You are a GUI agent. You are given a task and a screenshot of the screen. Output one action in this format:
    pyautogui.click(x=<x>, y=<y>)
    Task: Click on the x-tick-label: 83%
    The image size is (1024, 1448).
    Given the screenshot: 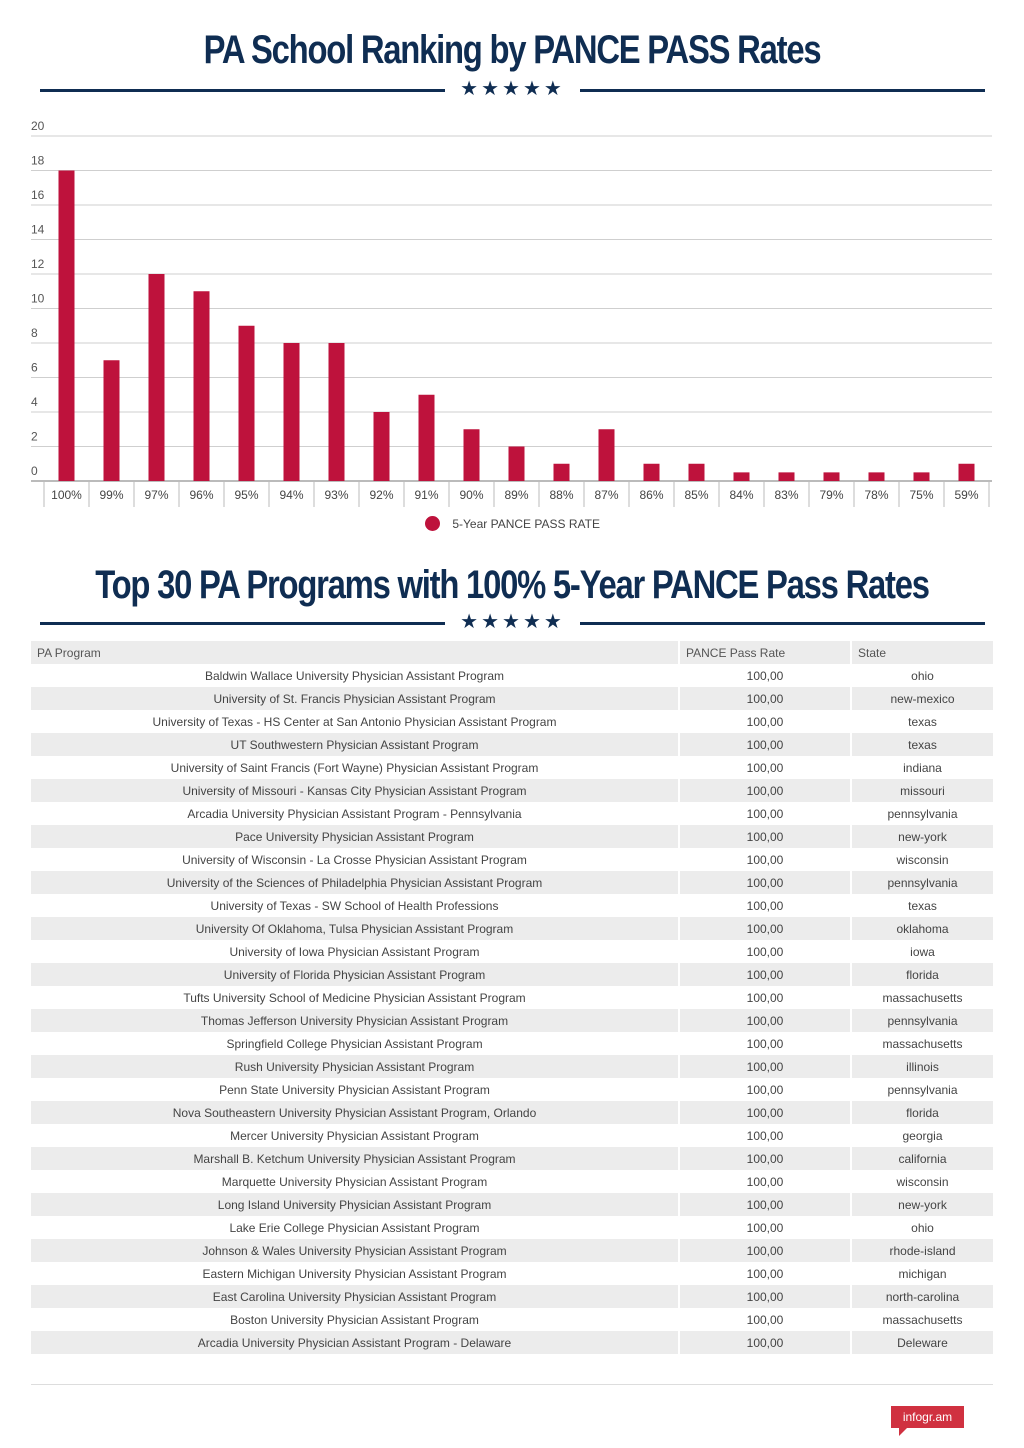 What is the action you would take?
    pyautogui.click(x=786, y=495)
    